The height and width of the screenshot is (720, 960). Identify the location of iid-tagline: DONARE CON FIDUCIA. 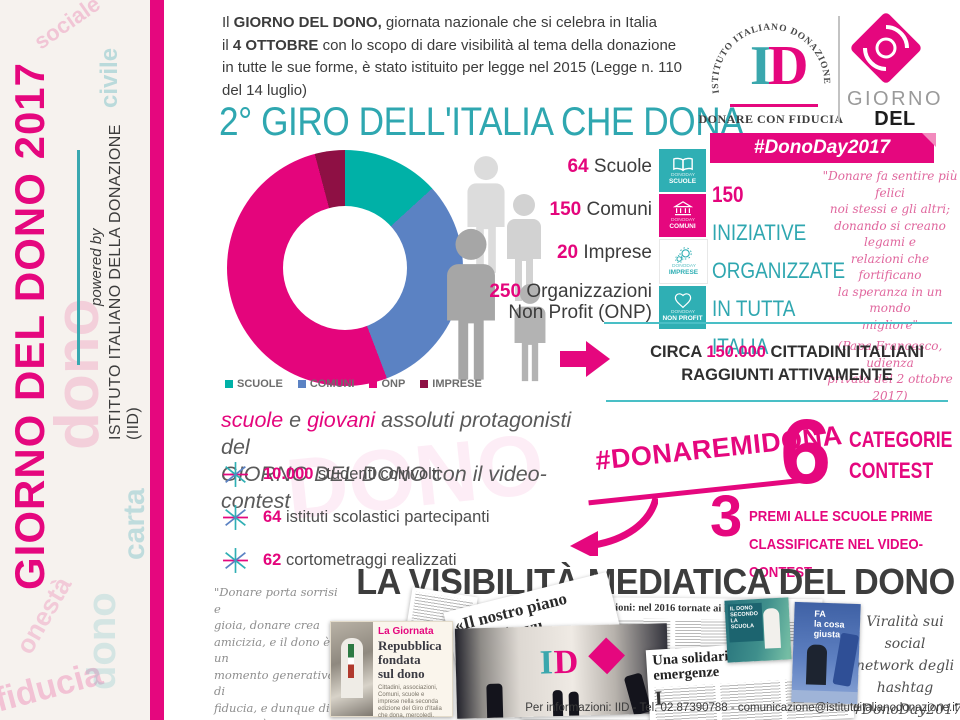
(771, 119).